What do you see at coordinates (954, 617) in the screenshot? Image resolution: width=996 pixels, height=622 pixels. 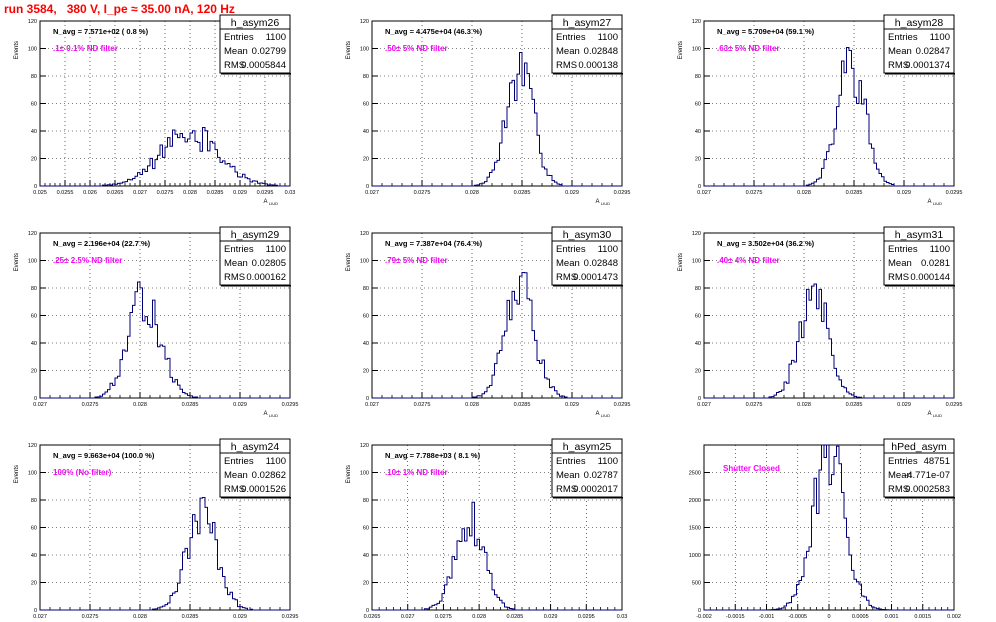 I see `x-tick-label: 0.002` at bounding box center [954, 617].